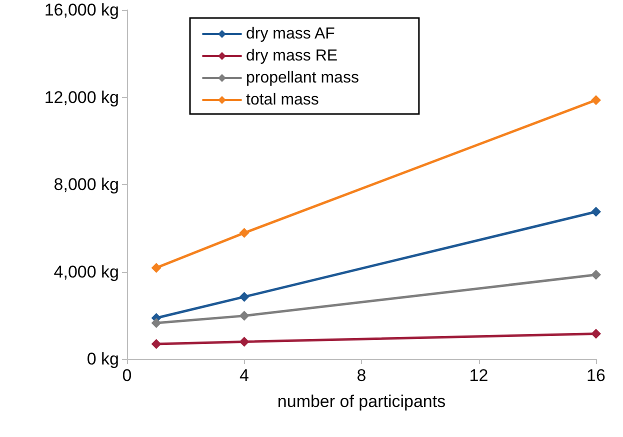 This screenshot has height=437, width=623. Describe the element at coordinates (302, 78) in the screenshot. I see `legend-label: propellant mass` at that location.